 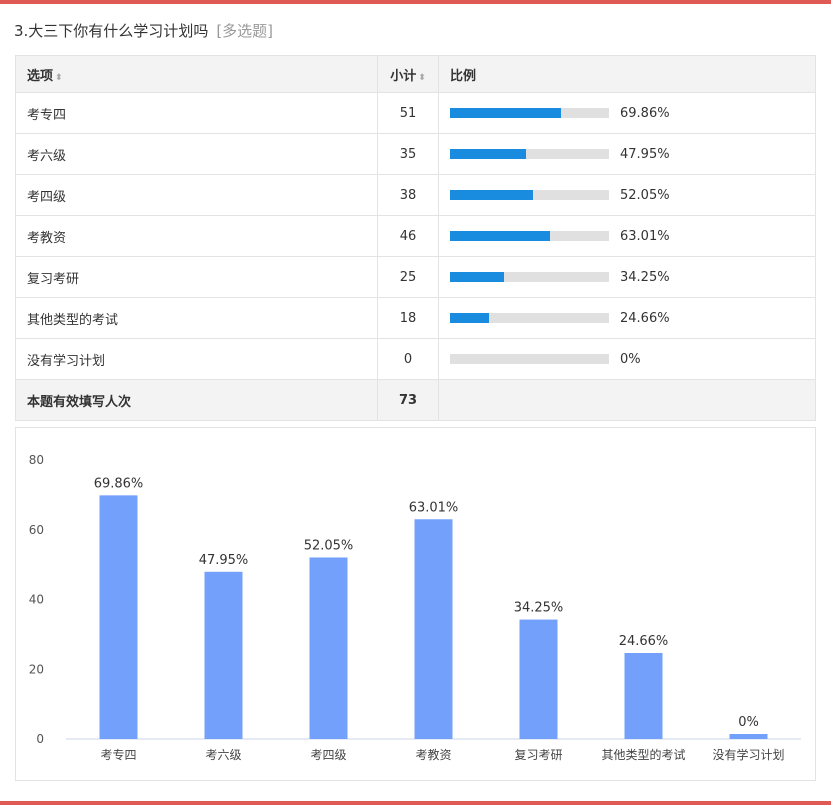 I want to click on table-row: 其他类型的考试 18 24.66%, so click(x=415, y=318).